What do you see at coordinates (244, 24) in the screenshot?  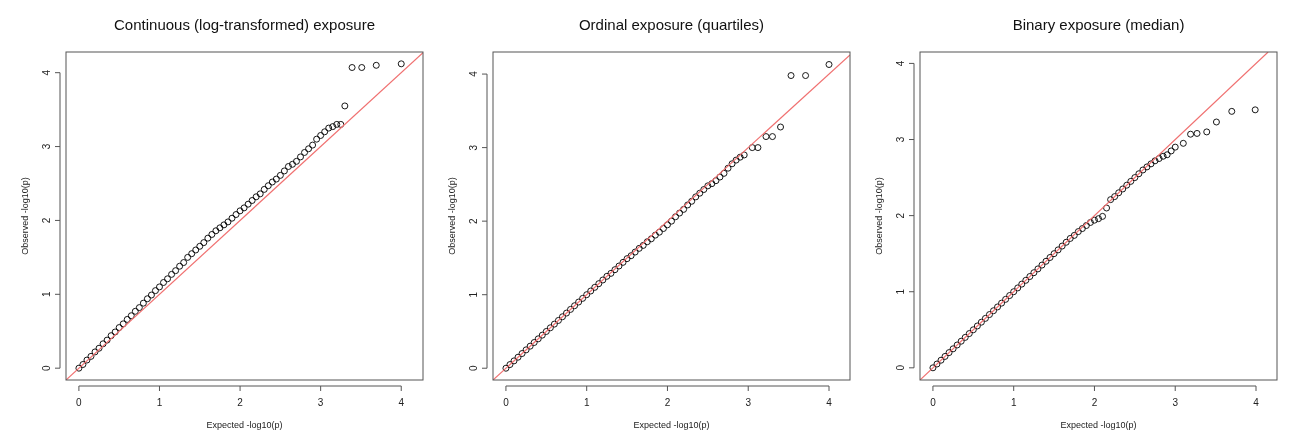 I see `chart-title: Continuous (log-transformed) exposure` at bounding box center [244, 24].